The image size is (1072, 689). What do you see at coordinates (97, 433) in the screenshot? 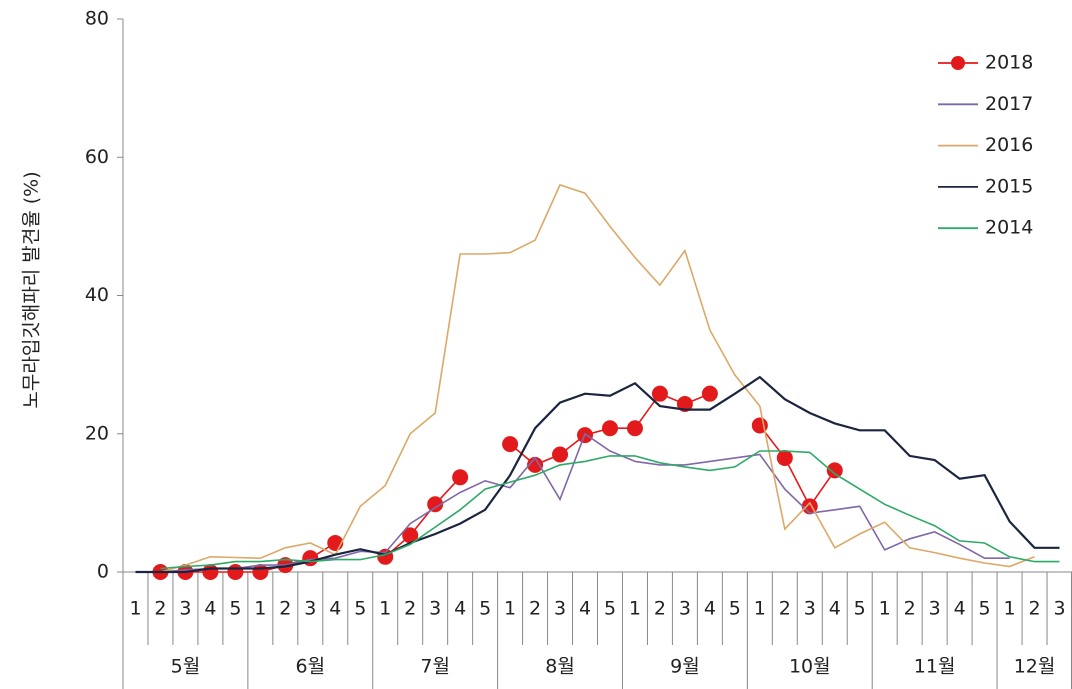
I see `y-tick-label: 20` at bounding box center [97, 433].